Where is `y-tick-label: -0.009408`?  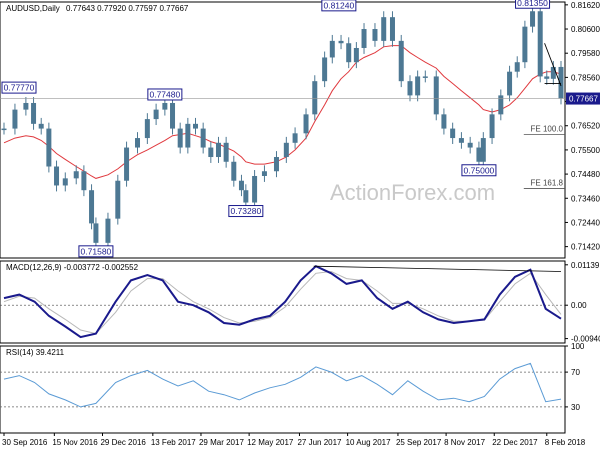
y-tick-label: -0.009408 is located at coordinates (585, 339).